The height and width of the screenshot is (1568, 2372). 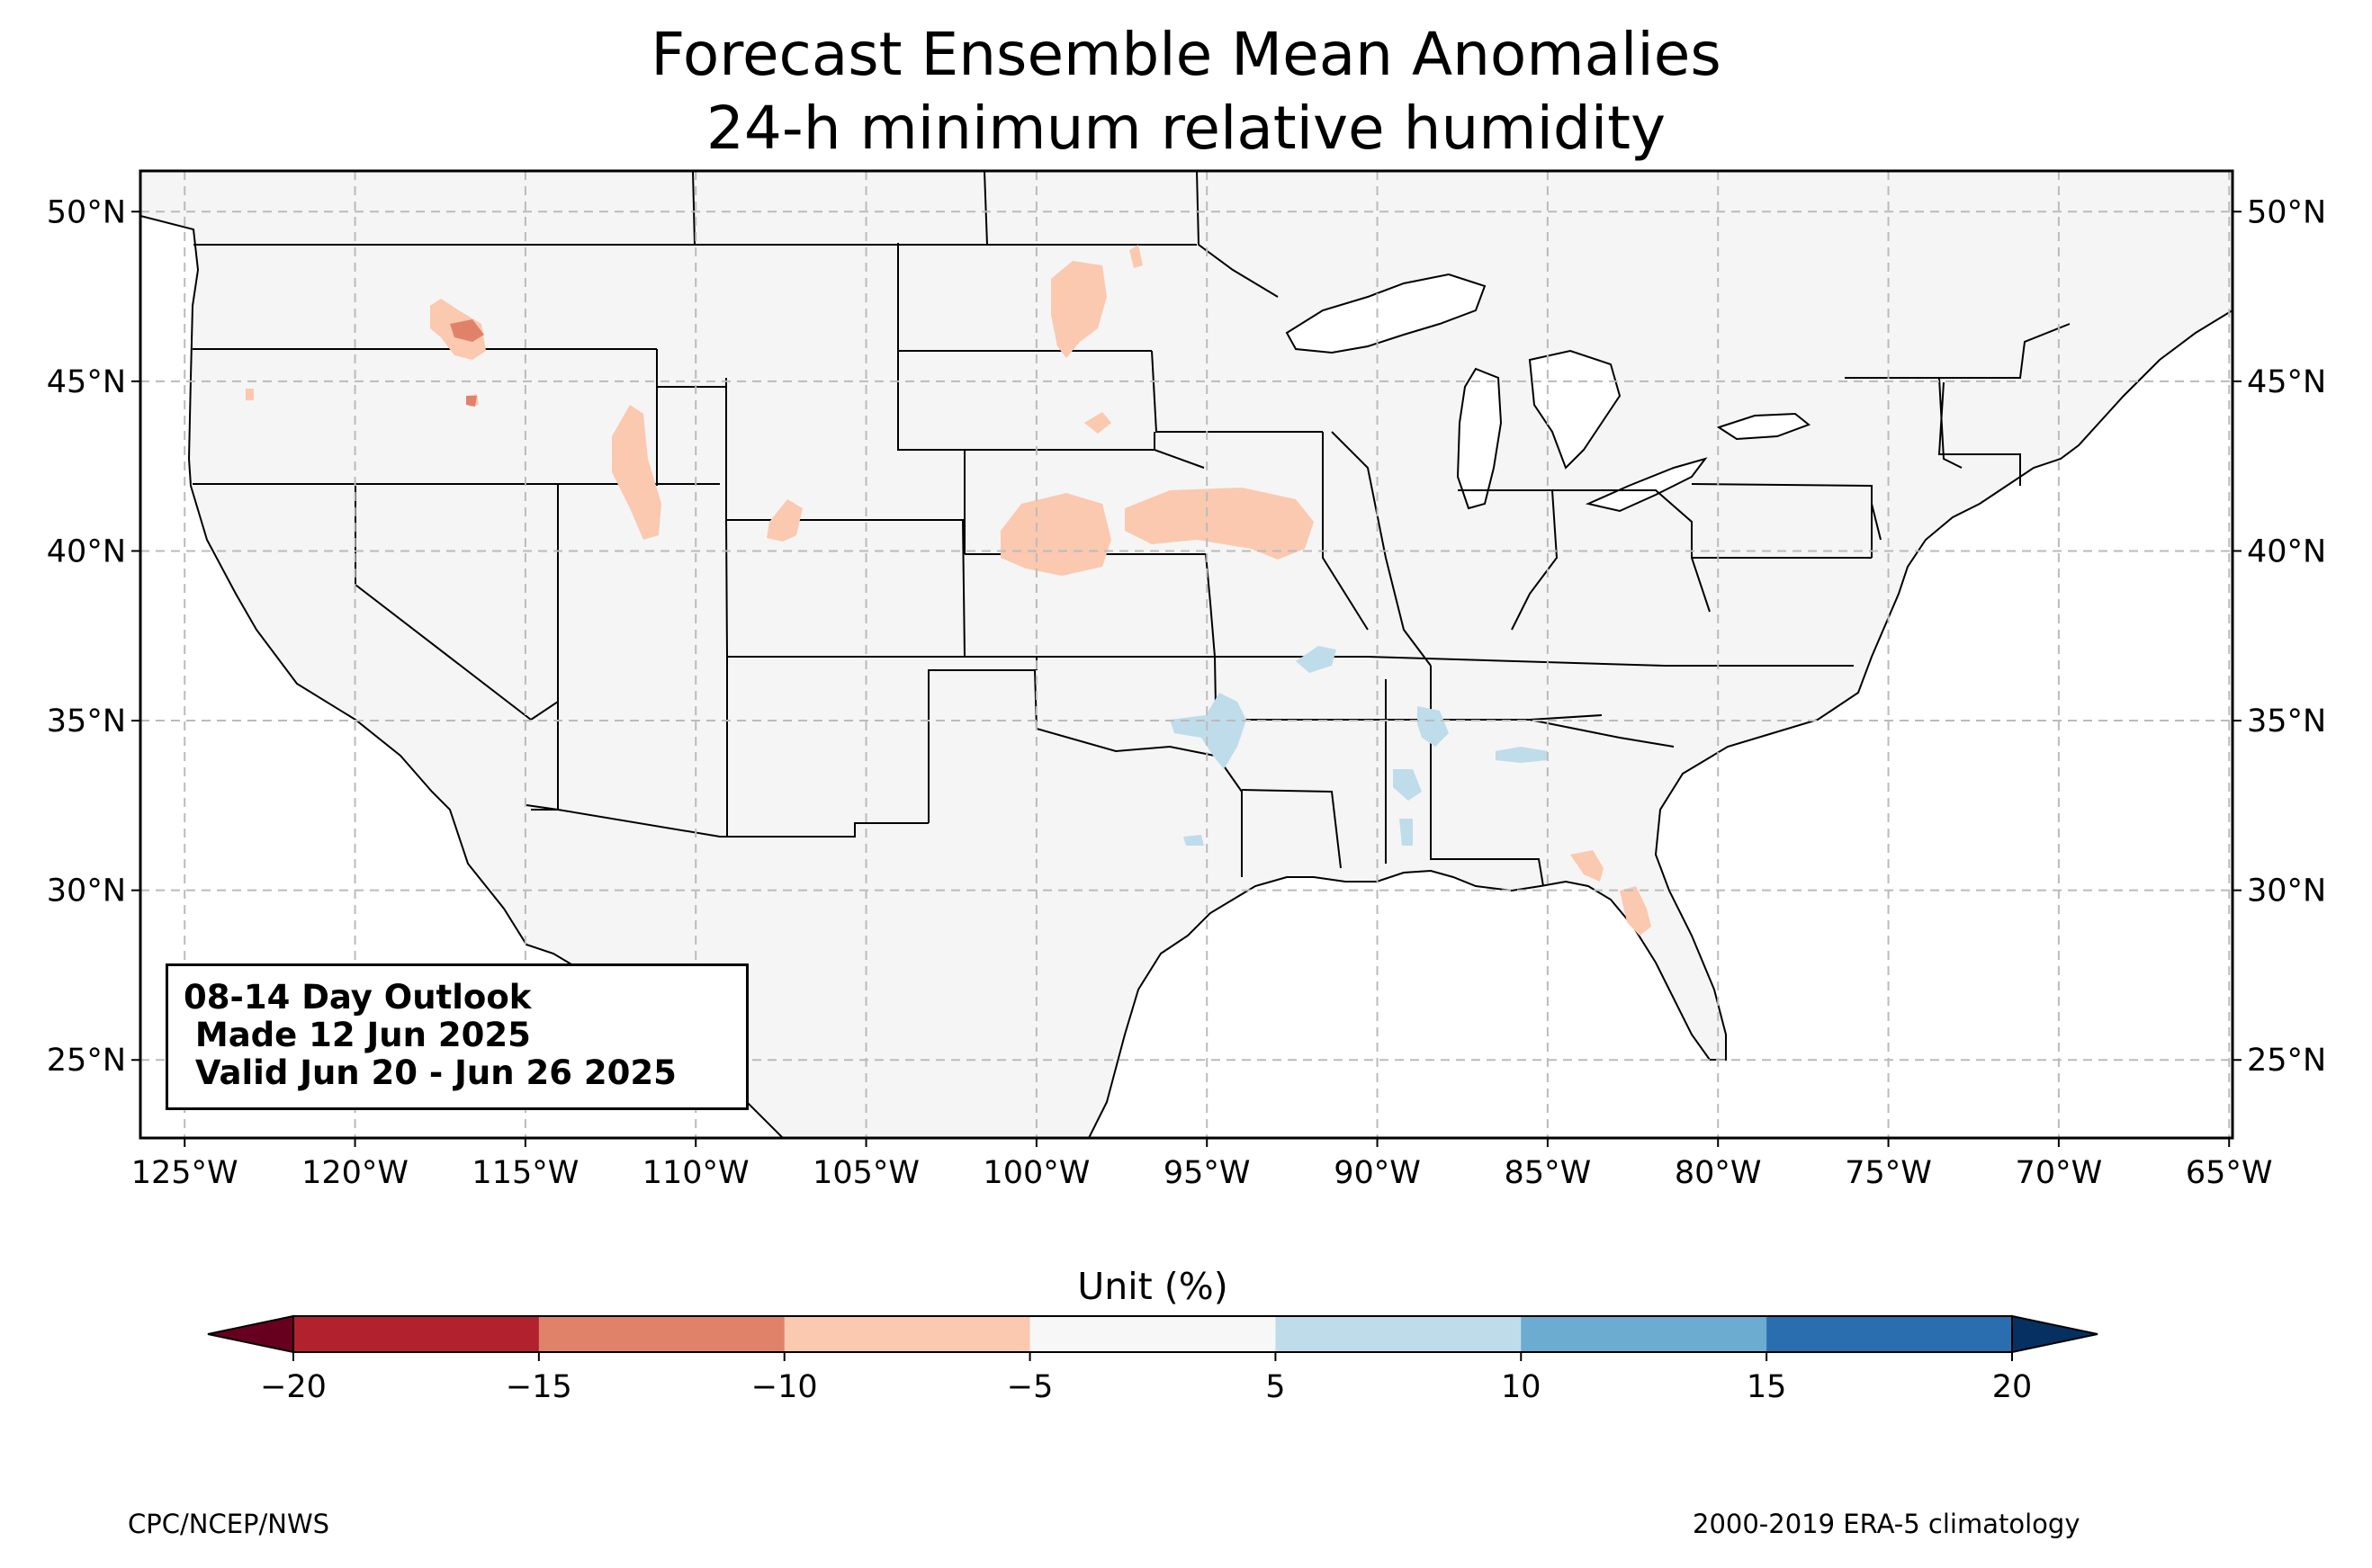 What do you see at coordinates (86, 212) in the screenshot?
I see `lat-tick-label-left: 50°N` at bounding box center [86, 212].